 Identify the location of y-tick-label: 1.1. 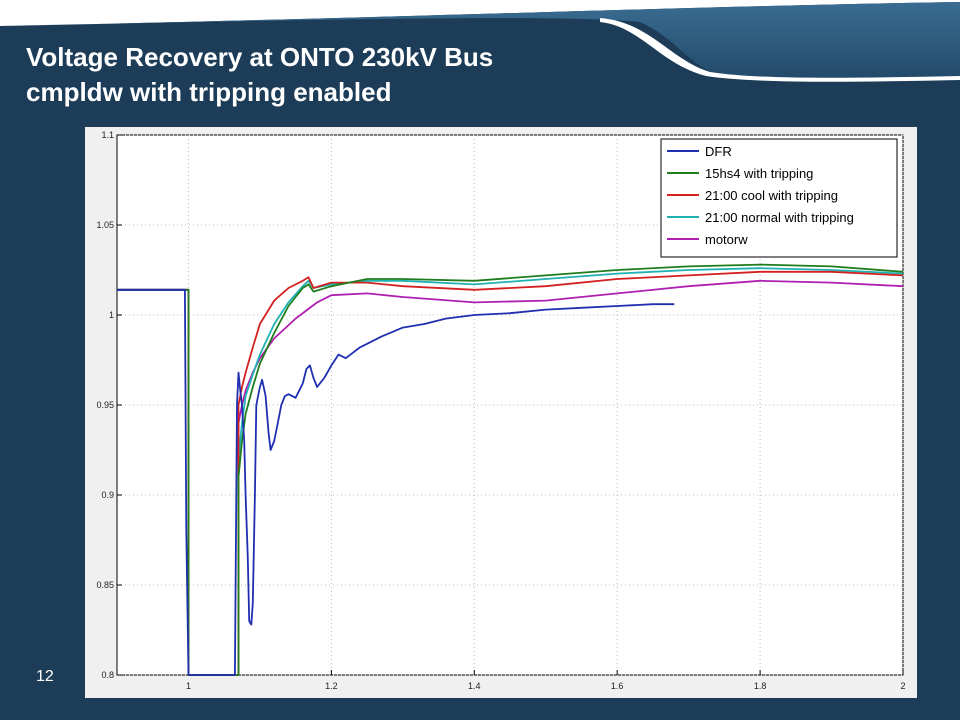
(107, 135).